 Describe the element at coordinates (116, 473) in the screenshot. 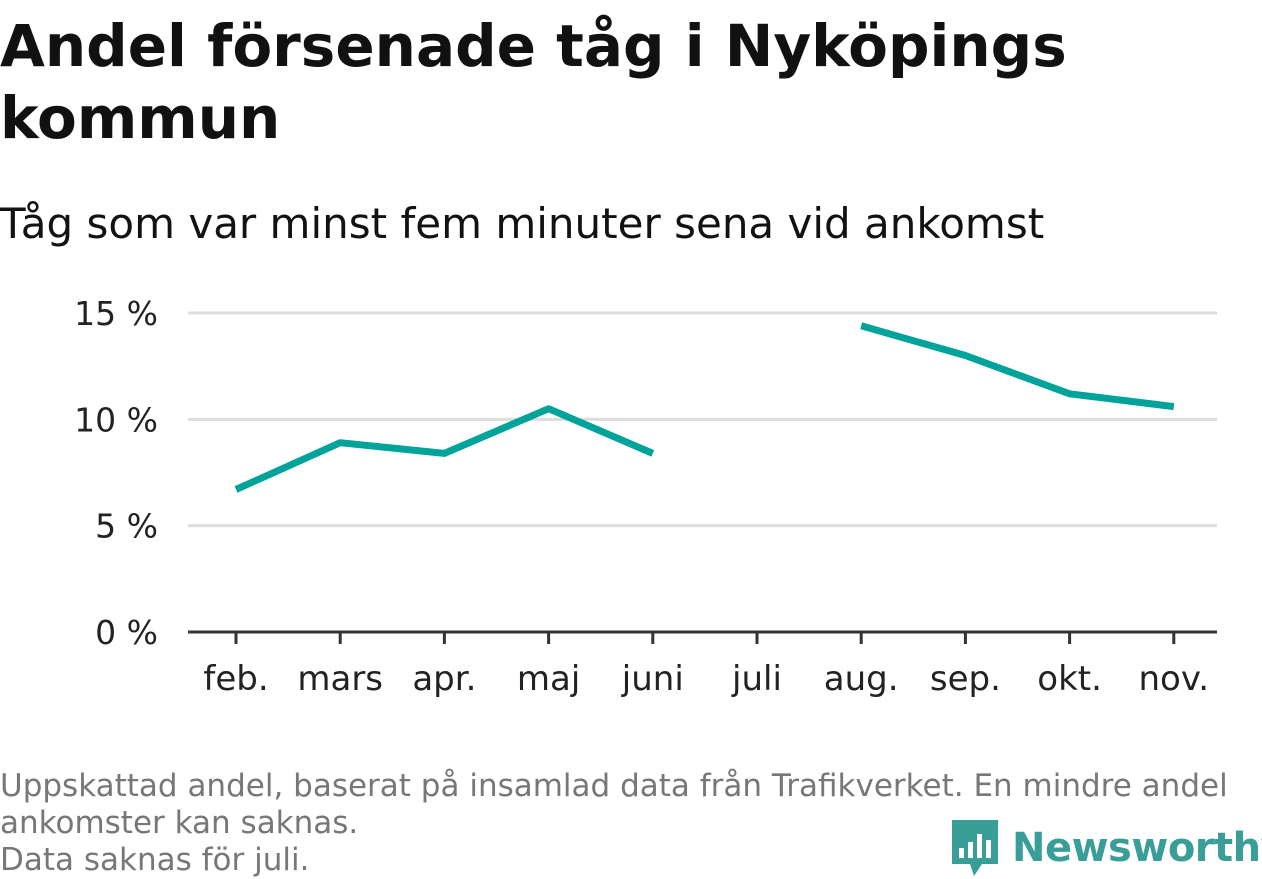

I see `y-axis-tick-labels: 0 % 5 % 10 % 15 %` at that location.